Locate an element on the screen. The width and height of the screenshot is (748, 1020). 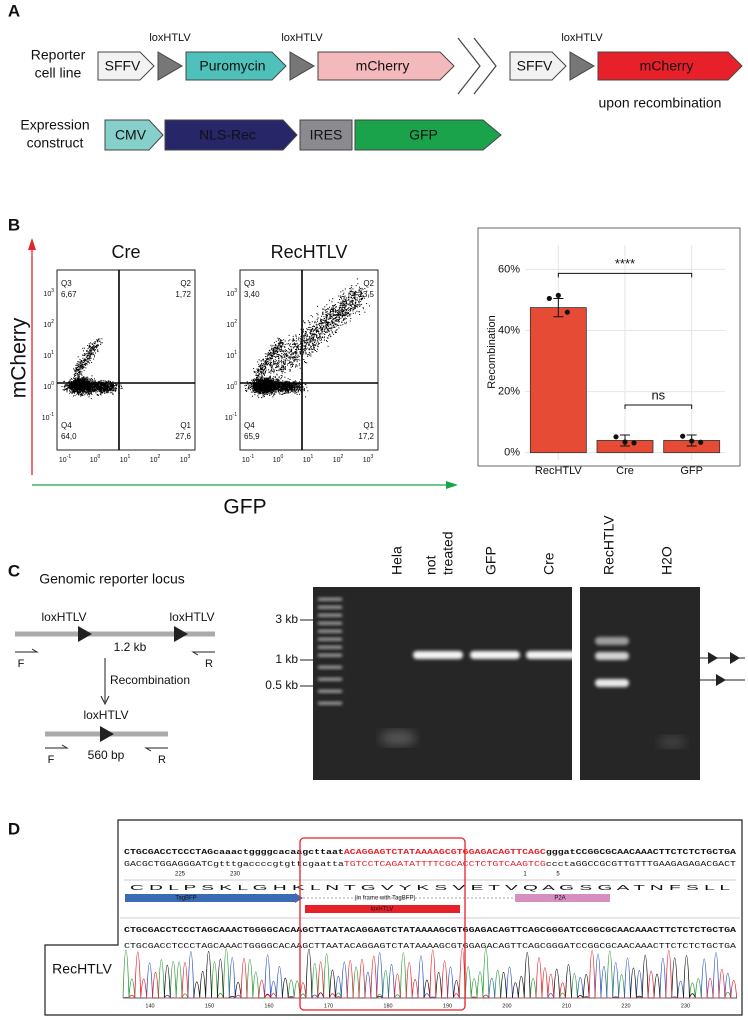
panel-label: A is located at coordinates (14, 10).